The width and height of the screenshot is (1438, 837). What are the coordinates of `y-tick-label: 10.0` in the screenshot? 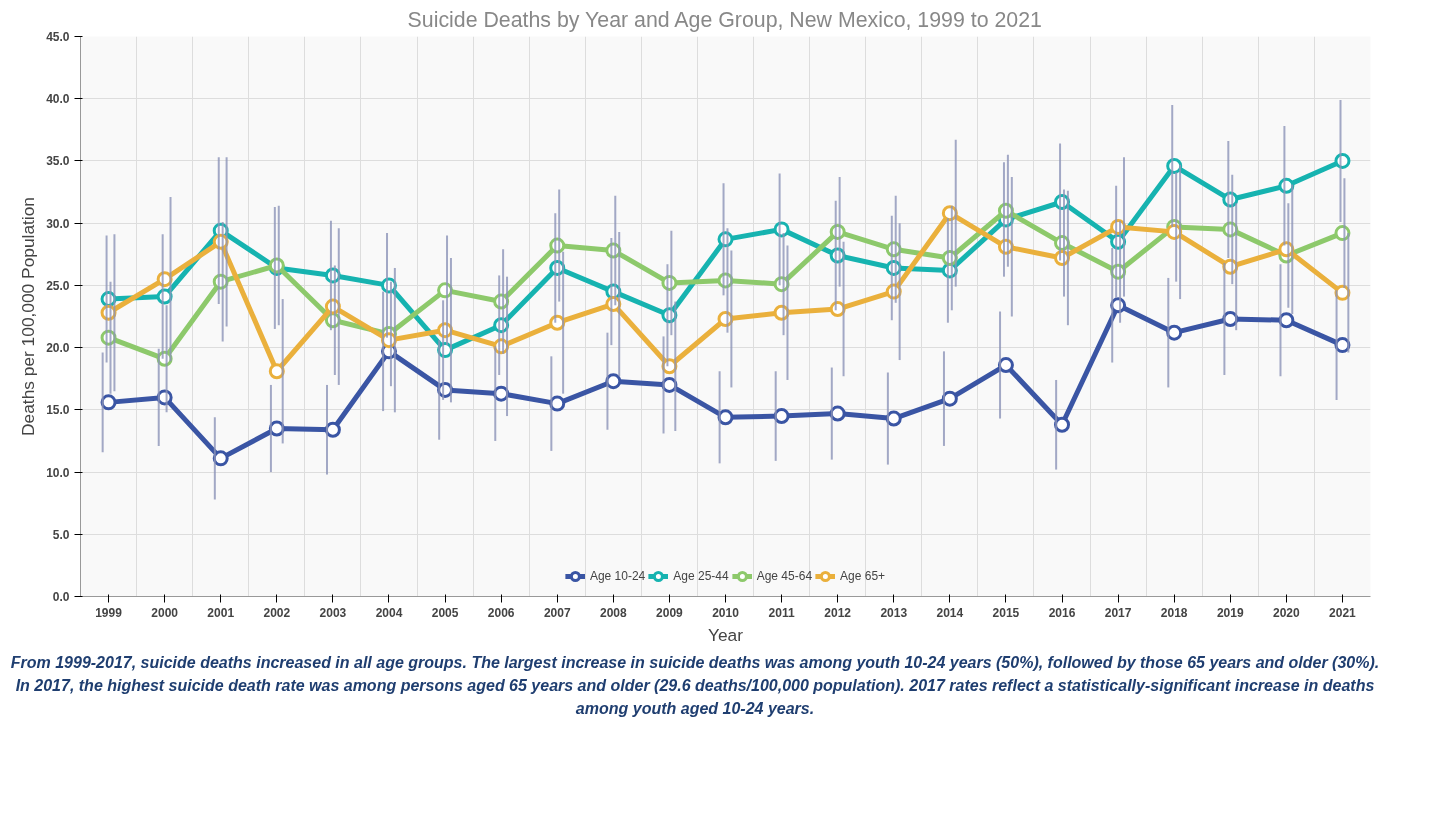 It's located at (58, 472).